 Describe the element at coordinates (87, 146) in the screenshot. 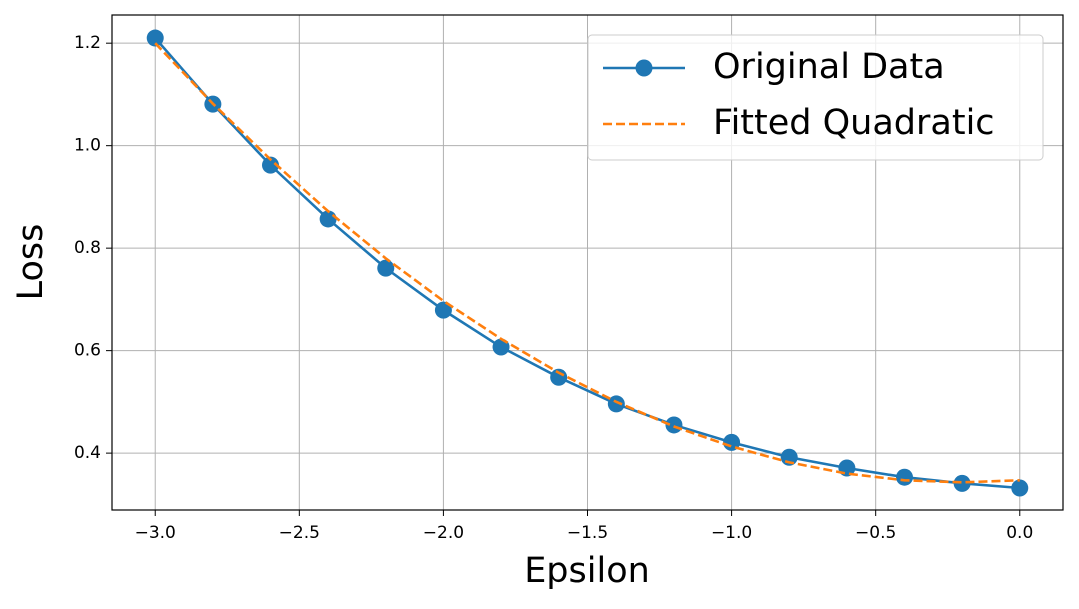

I see `y-tick-label: 1.0` at that location.